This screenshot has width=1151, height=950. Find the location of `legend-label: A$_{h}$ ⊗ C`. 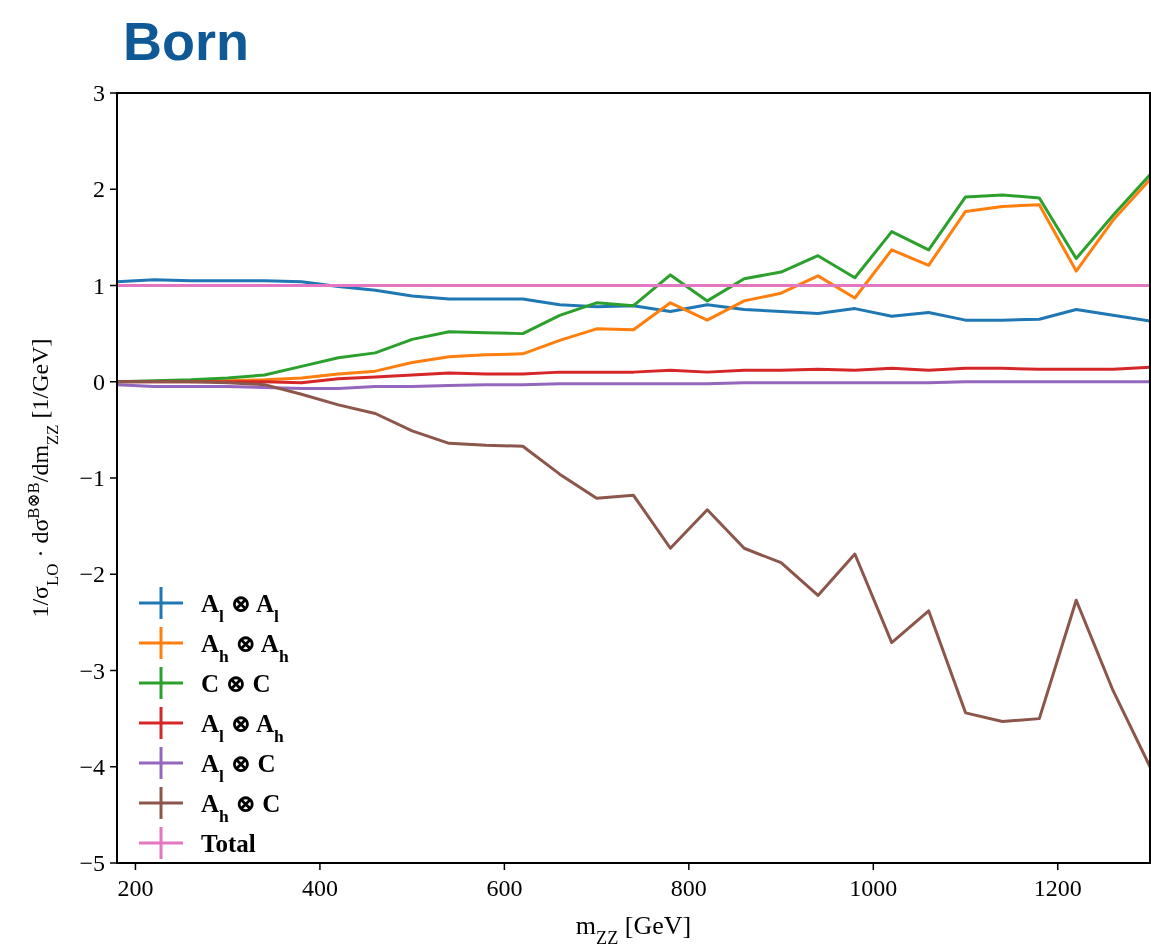

legend-label: A$_{h}$ ⊗ C is located at coordinates (241, 808).